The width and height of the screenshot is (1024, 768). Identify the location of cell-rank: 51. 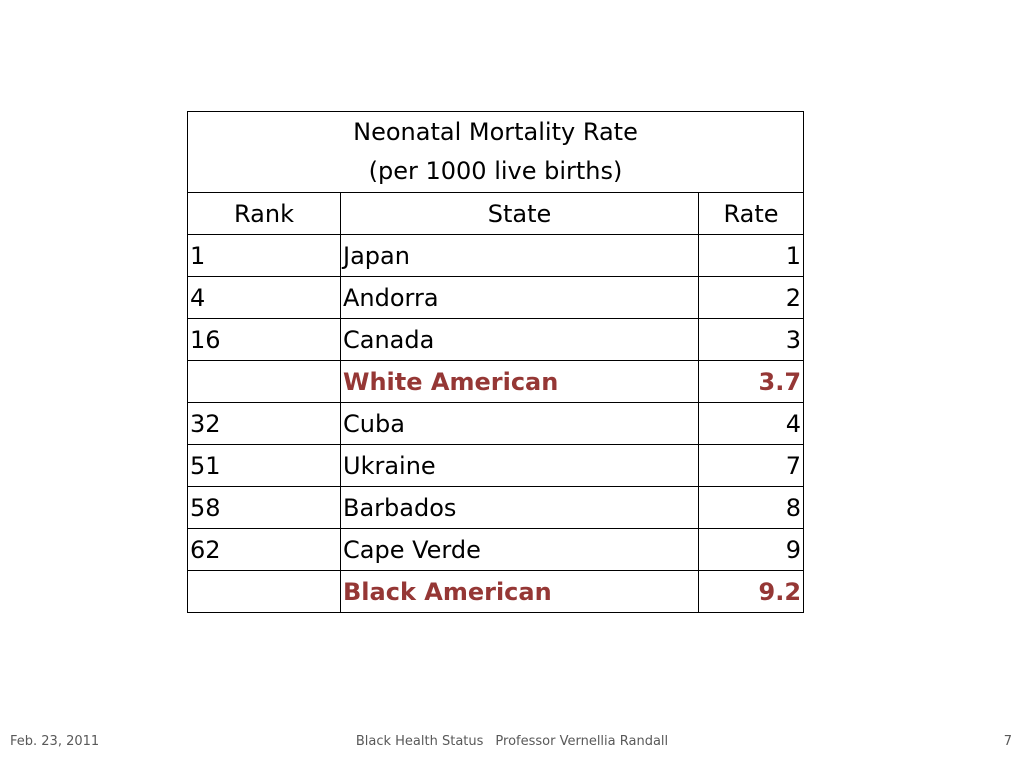
(264, 465).